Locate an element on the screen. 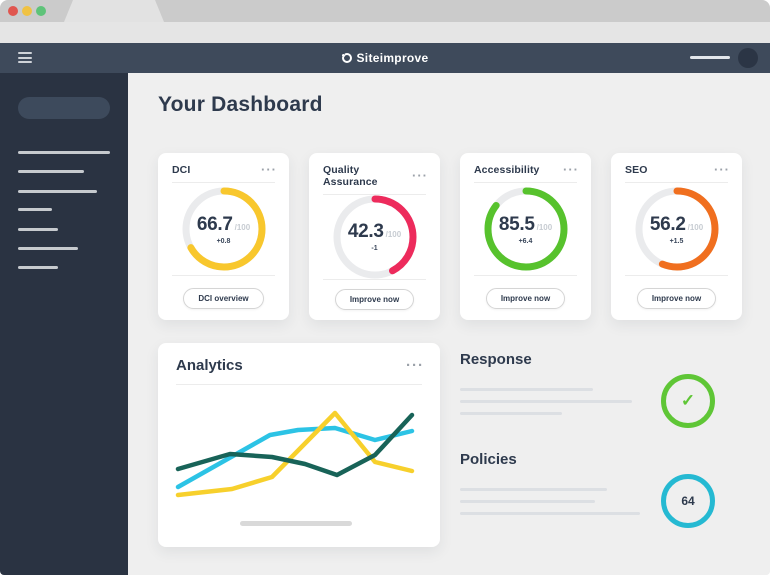 This screenshot has width=770, height=575. browser-address-bar is located at coordinates (385, 32).